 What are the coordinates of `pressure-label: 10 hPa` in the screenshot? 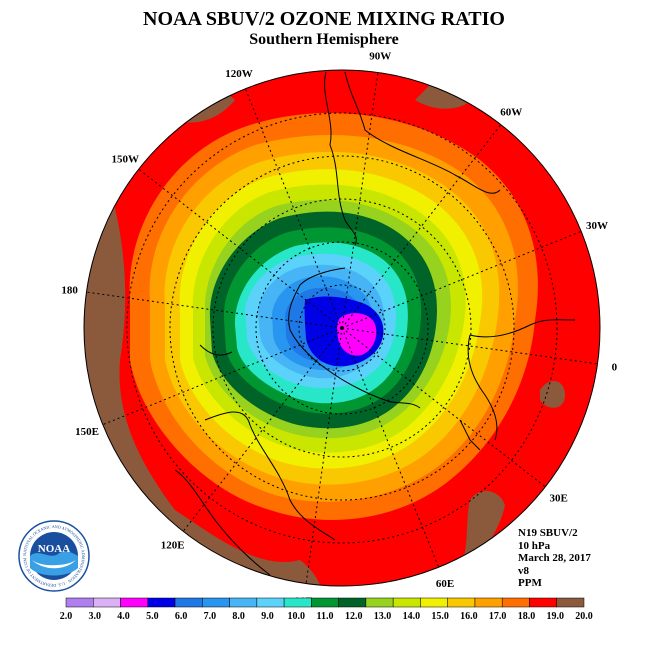 It's located at (534, 545).